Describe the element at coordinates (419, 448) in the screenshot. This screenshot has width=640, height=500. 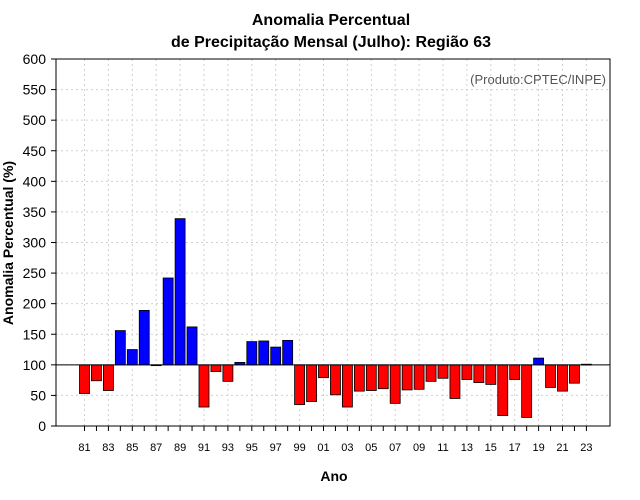
I see `x-tick-label-09: 09` at that location.